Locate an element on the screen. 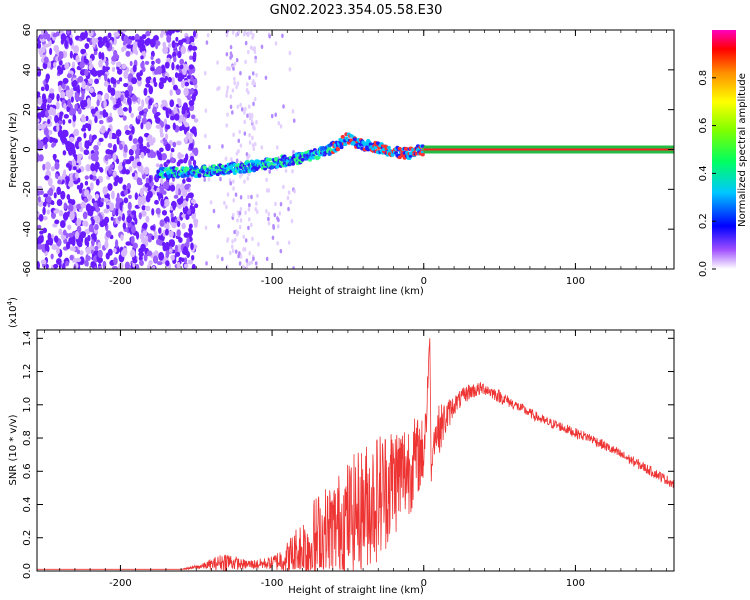 The width and height of the screenshot is (750, 600). y-tick-label: 0.8 is located at coordinates (27, 438).